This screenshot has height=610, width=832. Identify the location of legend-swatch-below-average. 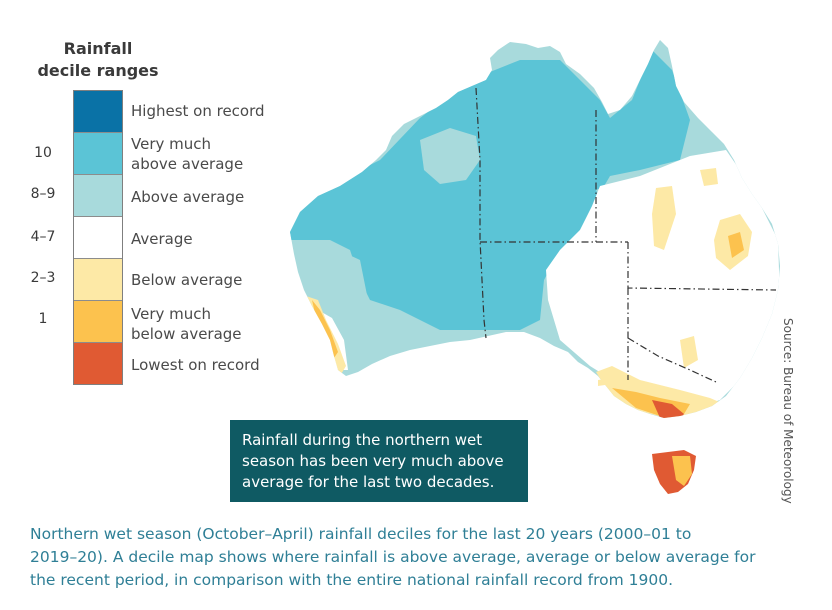
(98, 280).